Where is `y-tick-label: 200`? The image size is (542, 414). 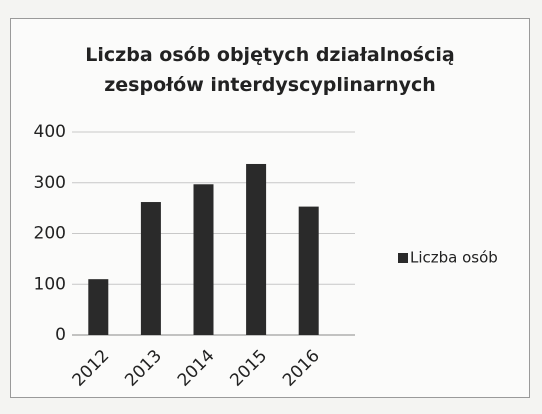
y-tick-label: 200 is located at coordinates (50, 234).